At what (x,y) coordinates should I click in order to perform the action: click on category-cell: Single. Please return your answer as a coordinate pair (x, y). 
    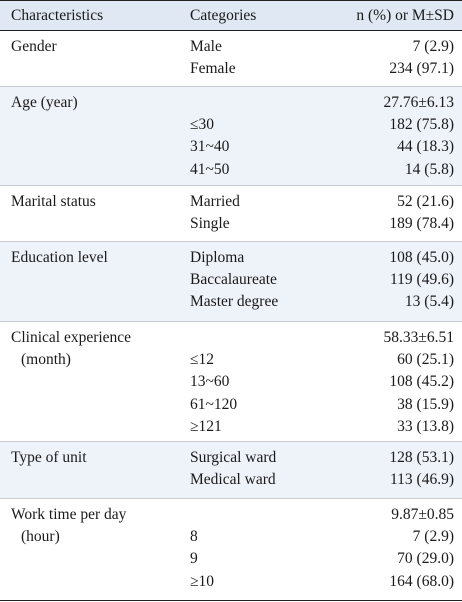
    Looking at the image, I should click on (210, 223).